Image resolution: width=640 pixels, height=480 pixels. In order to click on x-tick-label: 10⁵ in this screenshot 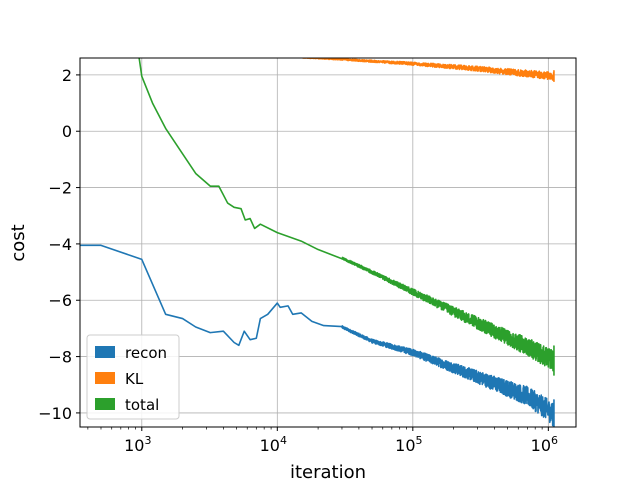, I will do `click(408, 444)`.